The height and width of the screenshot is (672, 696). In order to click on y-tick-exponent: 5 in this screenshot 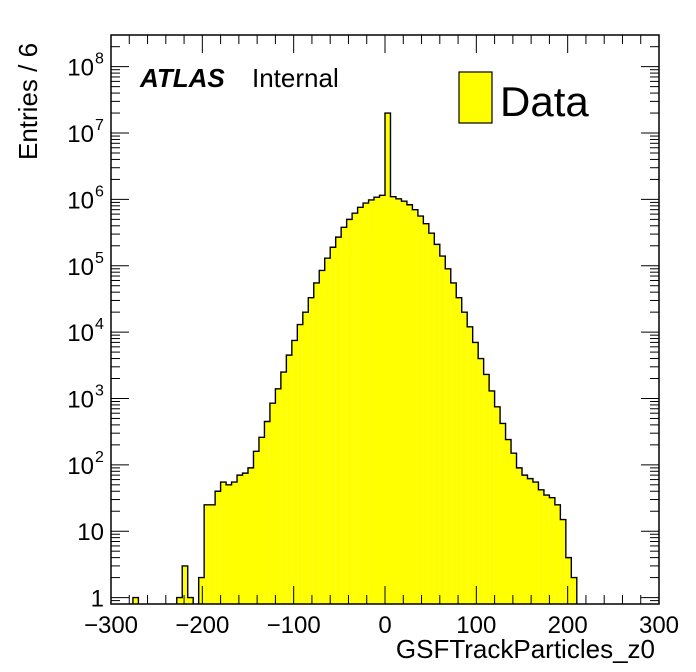, I will do `click(99, 258)`.